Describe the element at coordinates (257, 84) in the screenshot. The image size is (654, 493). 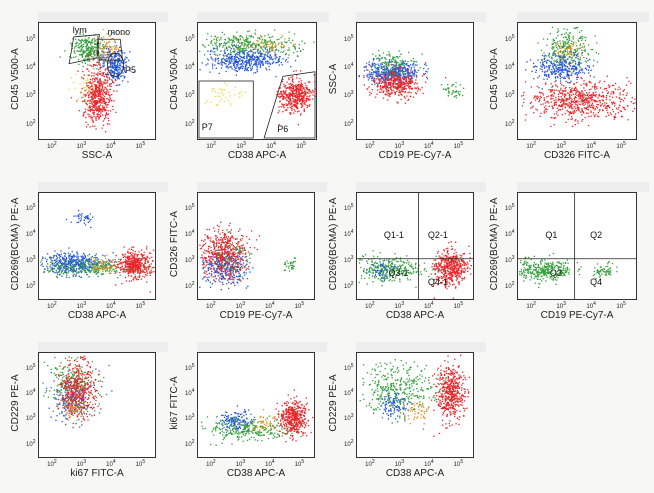
I see `scatter-svg` at that location.